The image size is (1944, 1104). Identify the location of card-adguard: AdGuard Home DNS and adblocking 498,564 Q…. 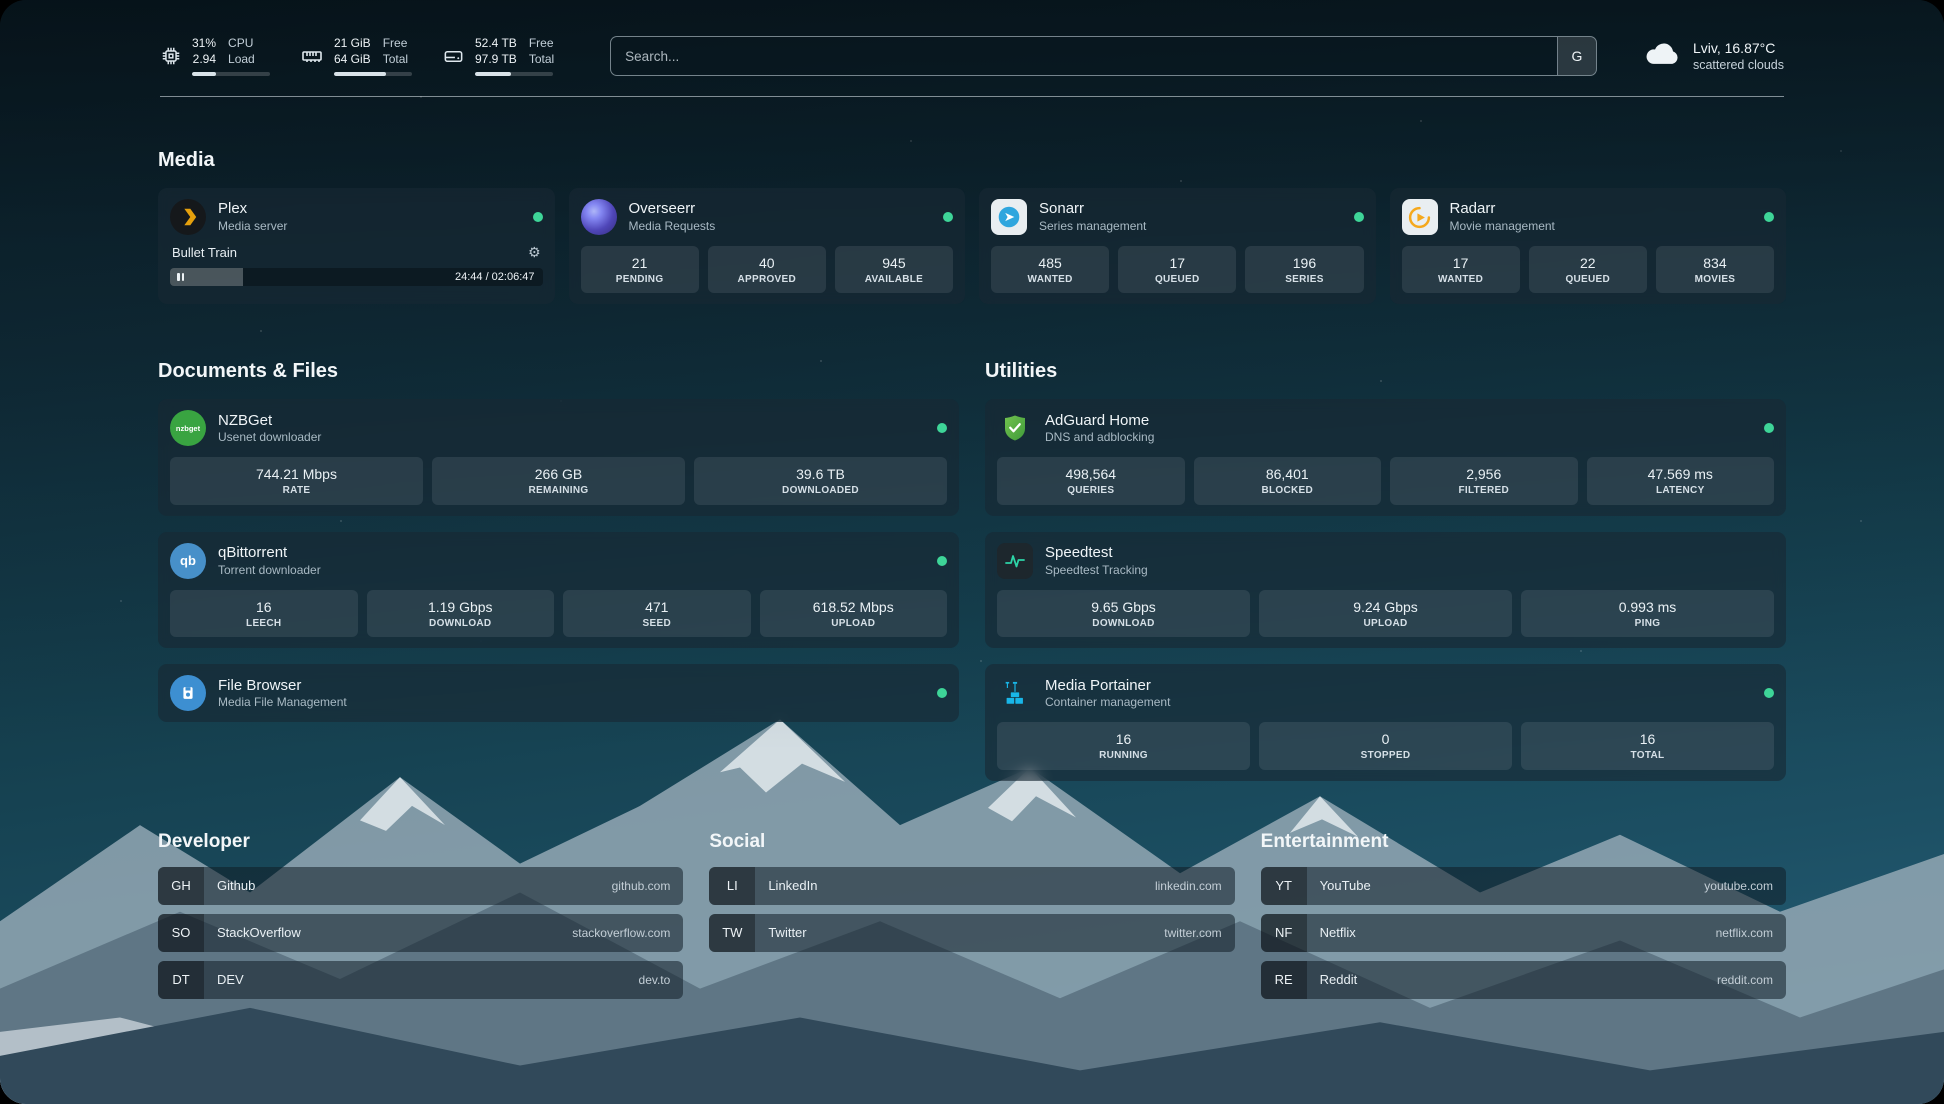
(1385, 457).